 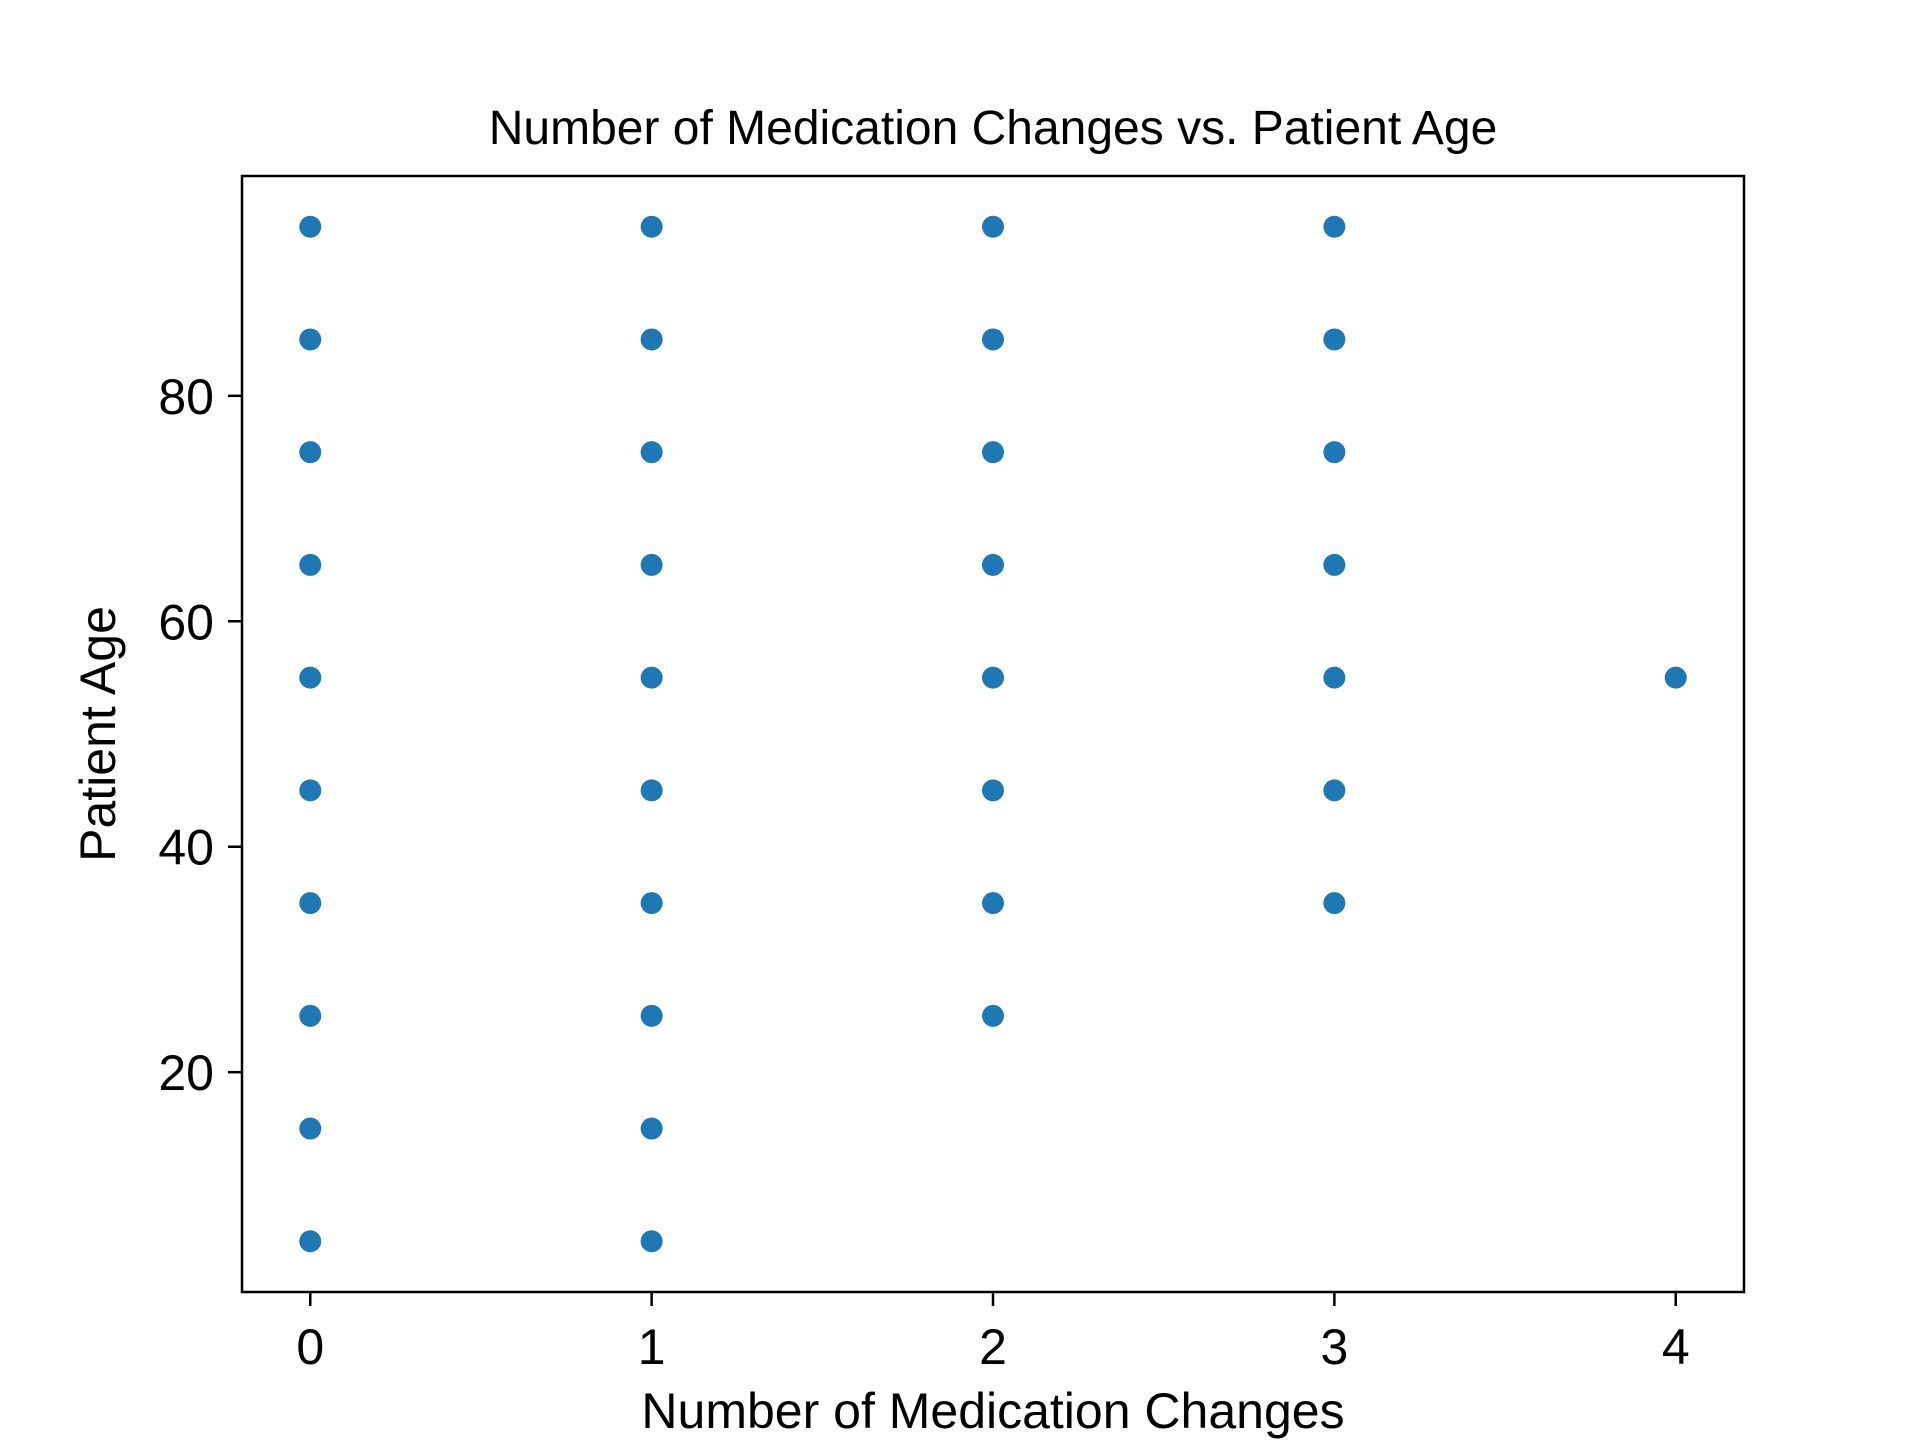 What do you see at coordinates (186, 622) in the screenshot?
I see `y-tick-label: 60` at bounding box center [186, 622].